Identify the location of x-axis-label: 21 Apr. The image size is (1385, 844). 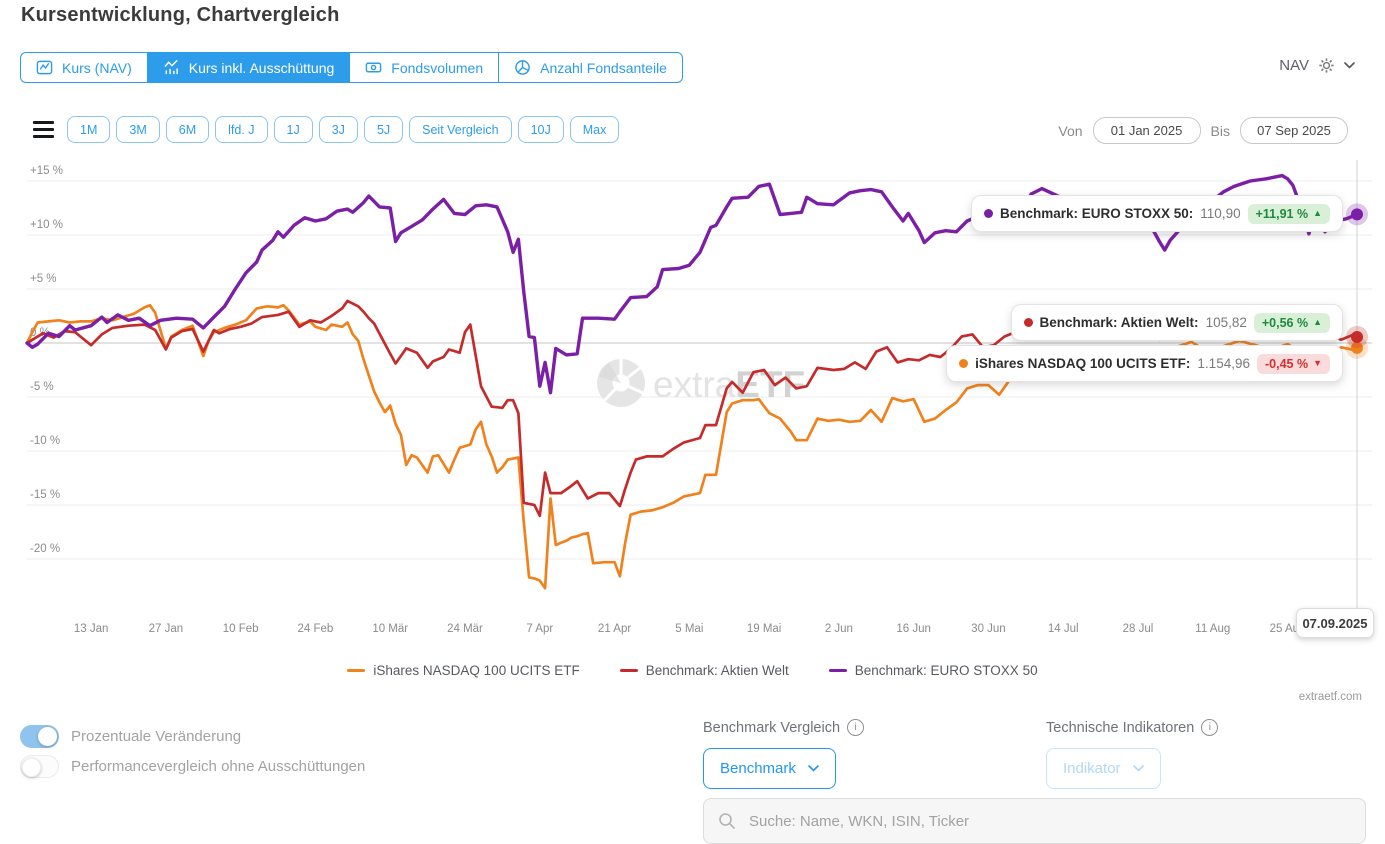
(614, 629).